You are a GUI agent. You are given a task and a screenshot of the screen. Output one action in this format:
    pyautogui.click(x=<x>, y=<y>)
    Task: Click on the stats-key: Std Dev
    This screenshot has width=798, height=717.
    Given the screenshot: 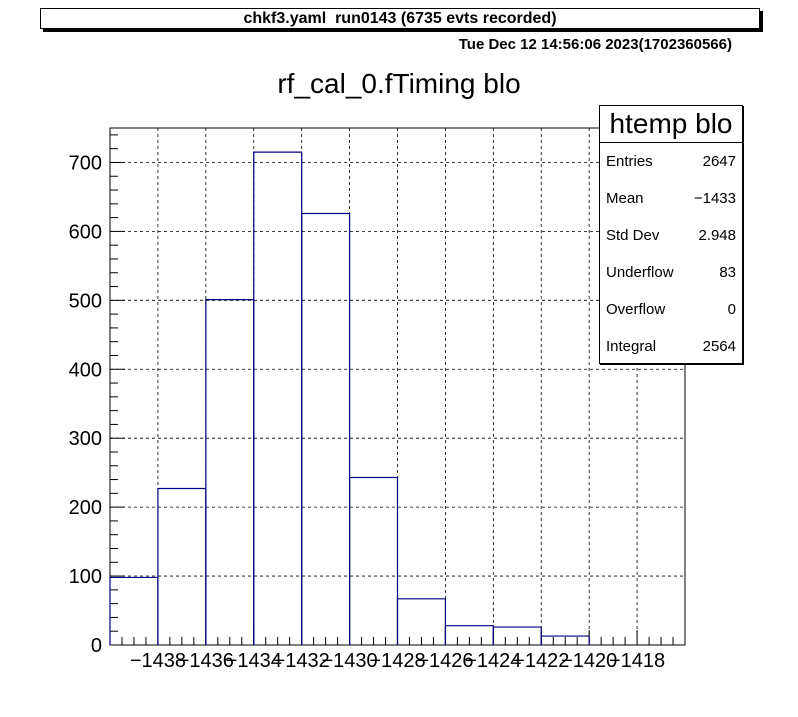 What is the action you would take?
    pyautogui.click(x=633, y=235)
    